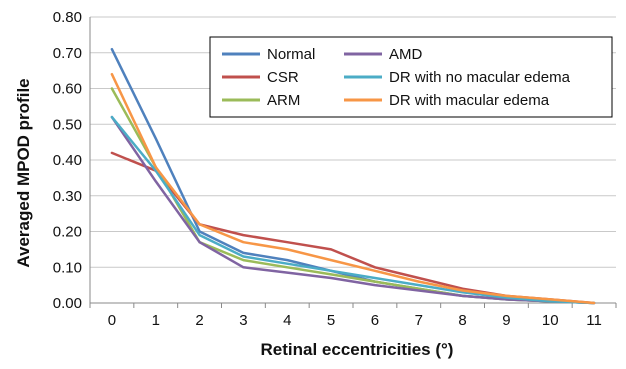 The height and width of the screenshot is (369, 626). I want to click on legend-label: CSR, so click(283, 77).